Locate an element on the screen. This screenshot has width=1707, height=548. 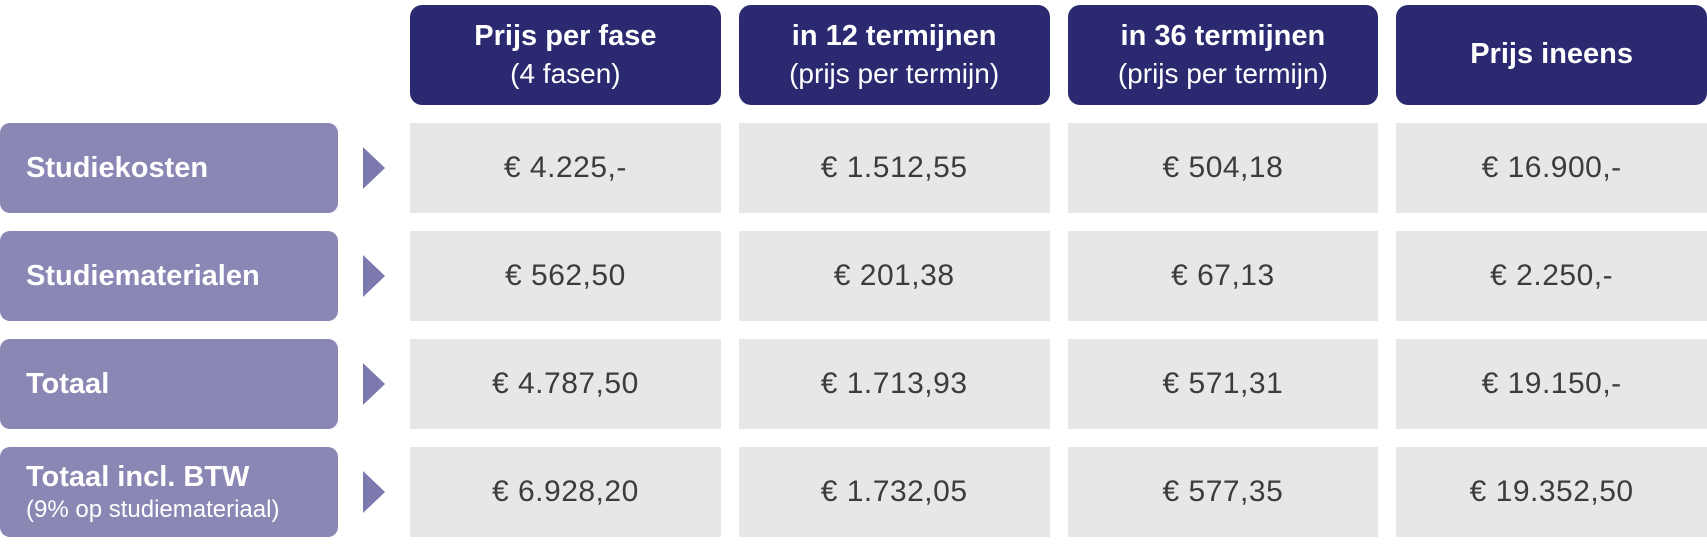
value-cell: € 562,50 is located at coordinates (565, 276).